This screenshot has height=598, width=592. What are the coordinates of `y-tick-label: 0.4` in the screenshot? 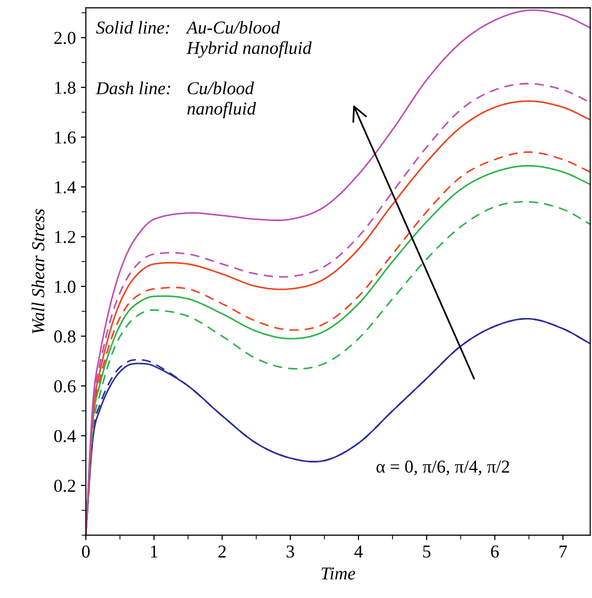 It's located at (65, 436).